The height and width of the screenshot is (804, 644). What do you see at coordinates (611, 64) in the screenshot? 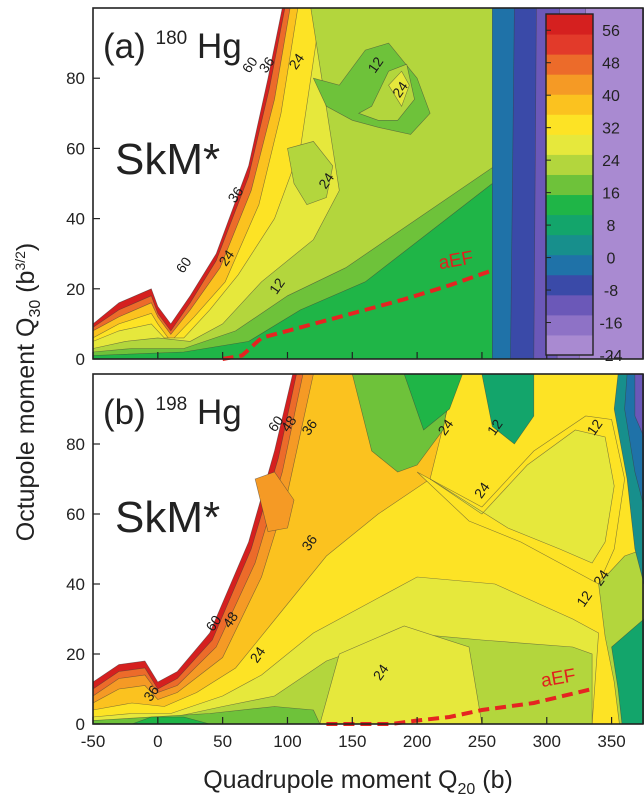
I see `colorbar-tick-label: 48` at bounding box center [611, 64].